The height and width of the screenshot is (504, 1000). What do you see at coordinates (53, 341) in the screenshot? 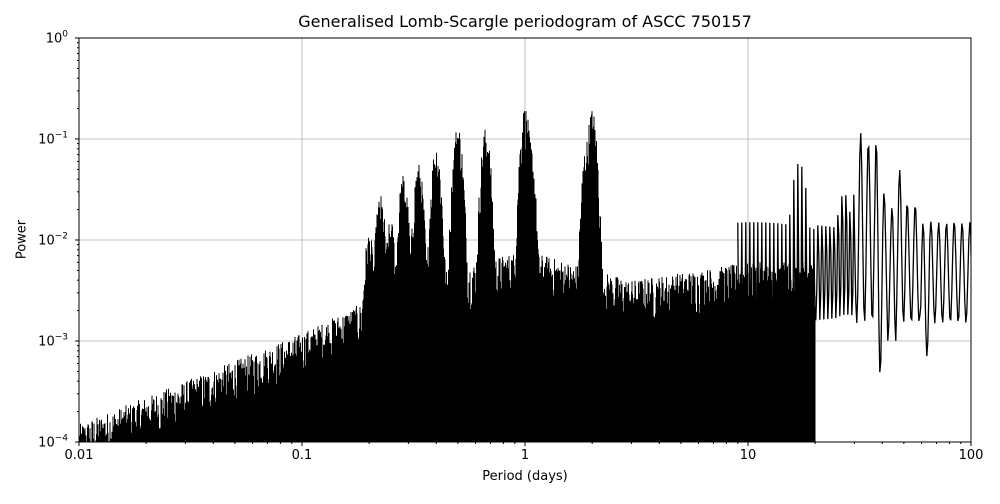
I see `y-tick-label: 10⁻³` at bounding box center [53, 341].